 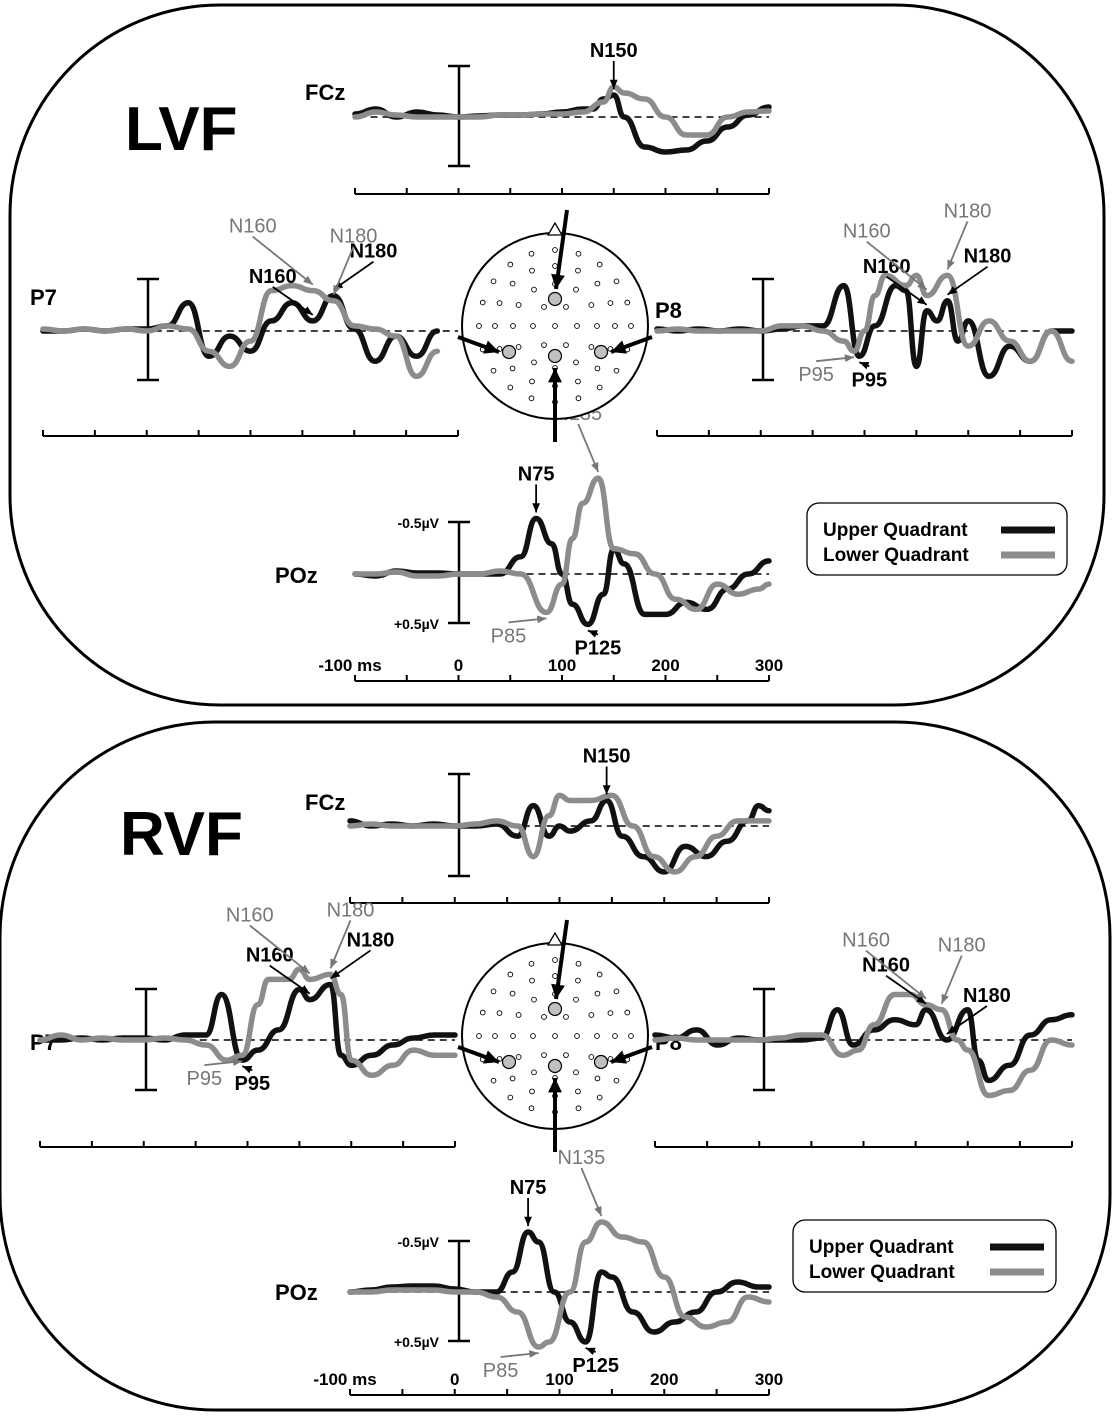 What do you see at coordinates (895, 530) in the screenshot?
I see `legend-entry-label: Upper Quadrant` at bounding box center [895, 530].